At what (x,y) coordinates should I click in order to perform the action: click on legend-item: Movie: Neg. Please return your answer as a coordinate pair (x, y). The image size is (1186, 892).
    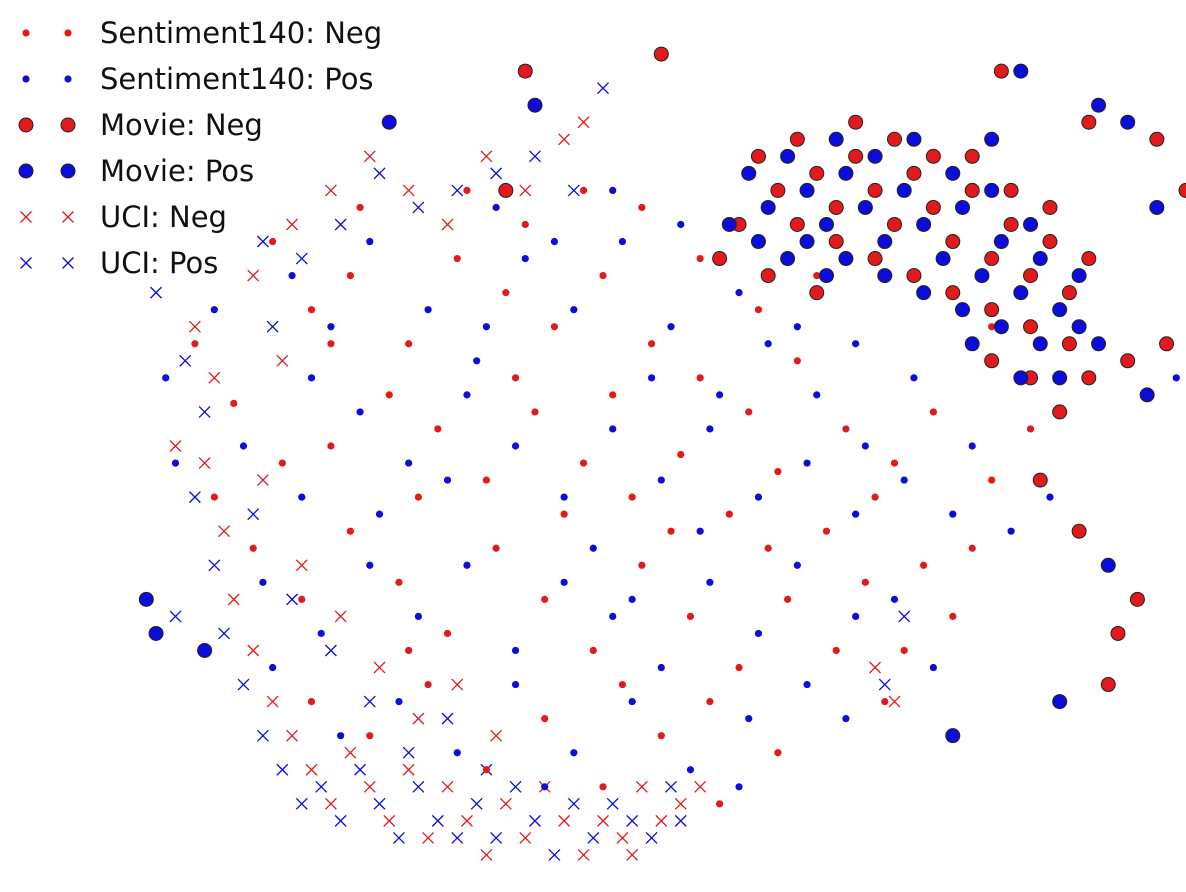
    Looking at the image, I should click on (195, 125).